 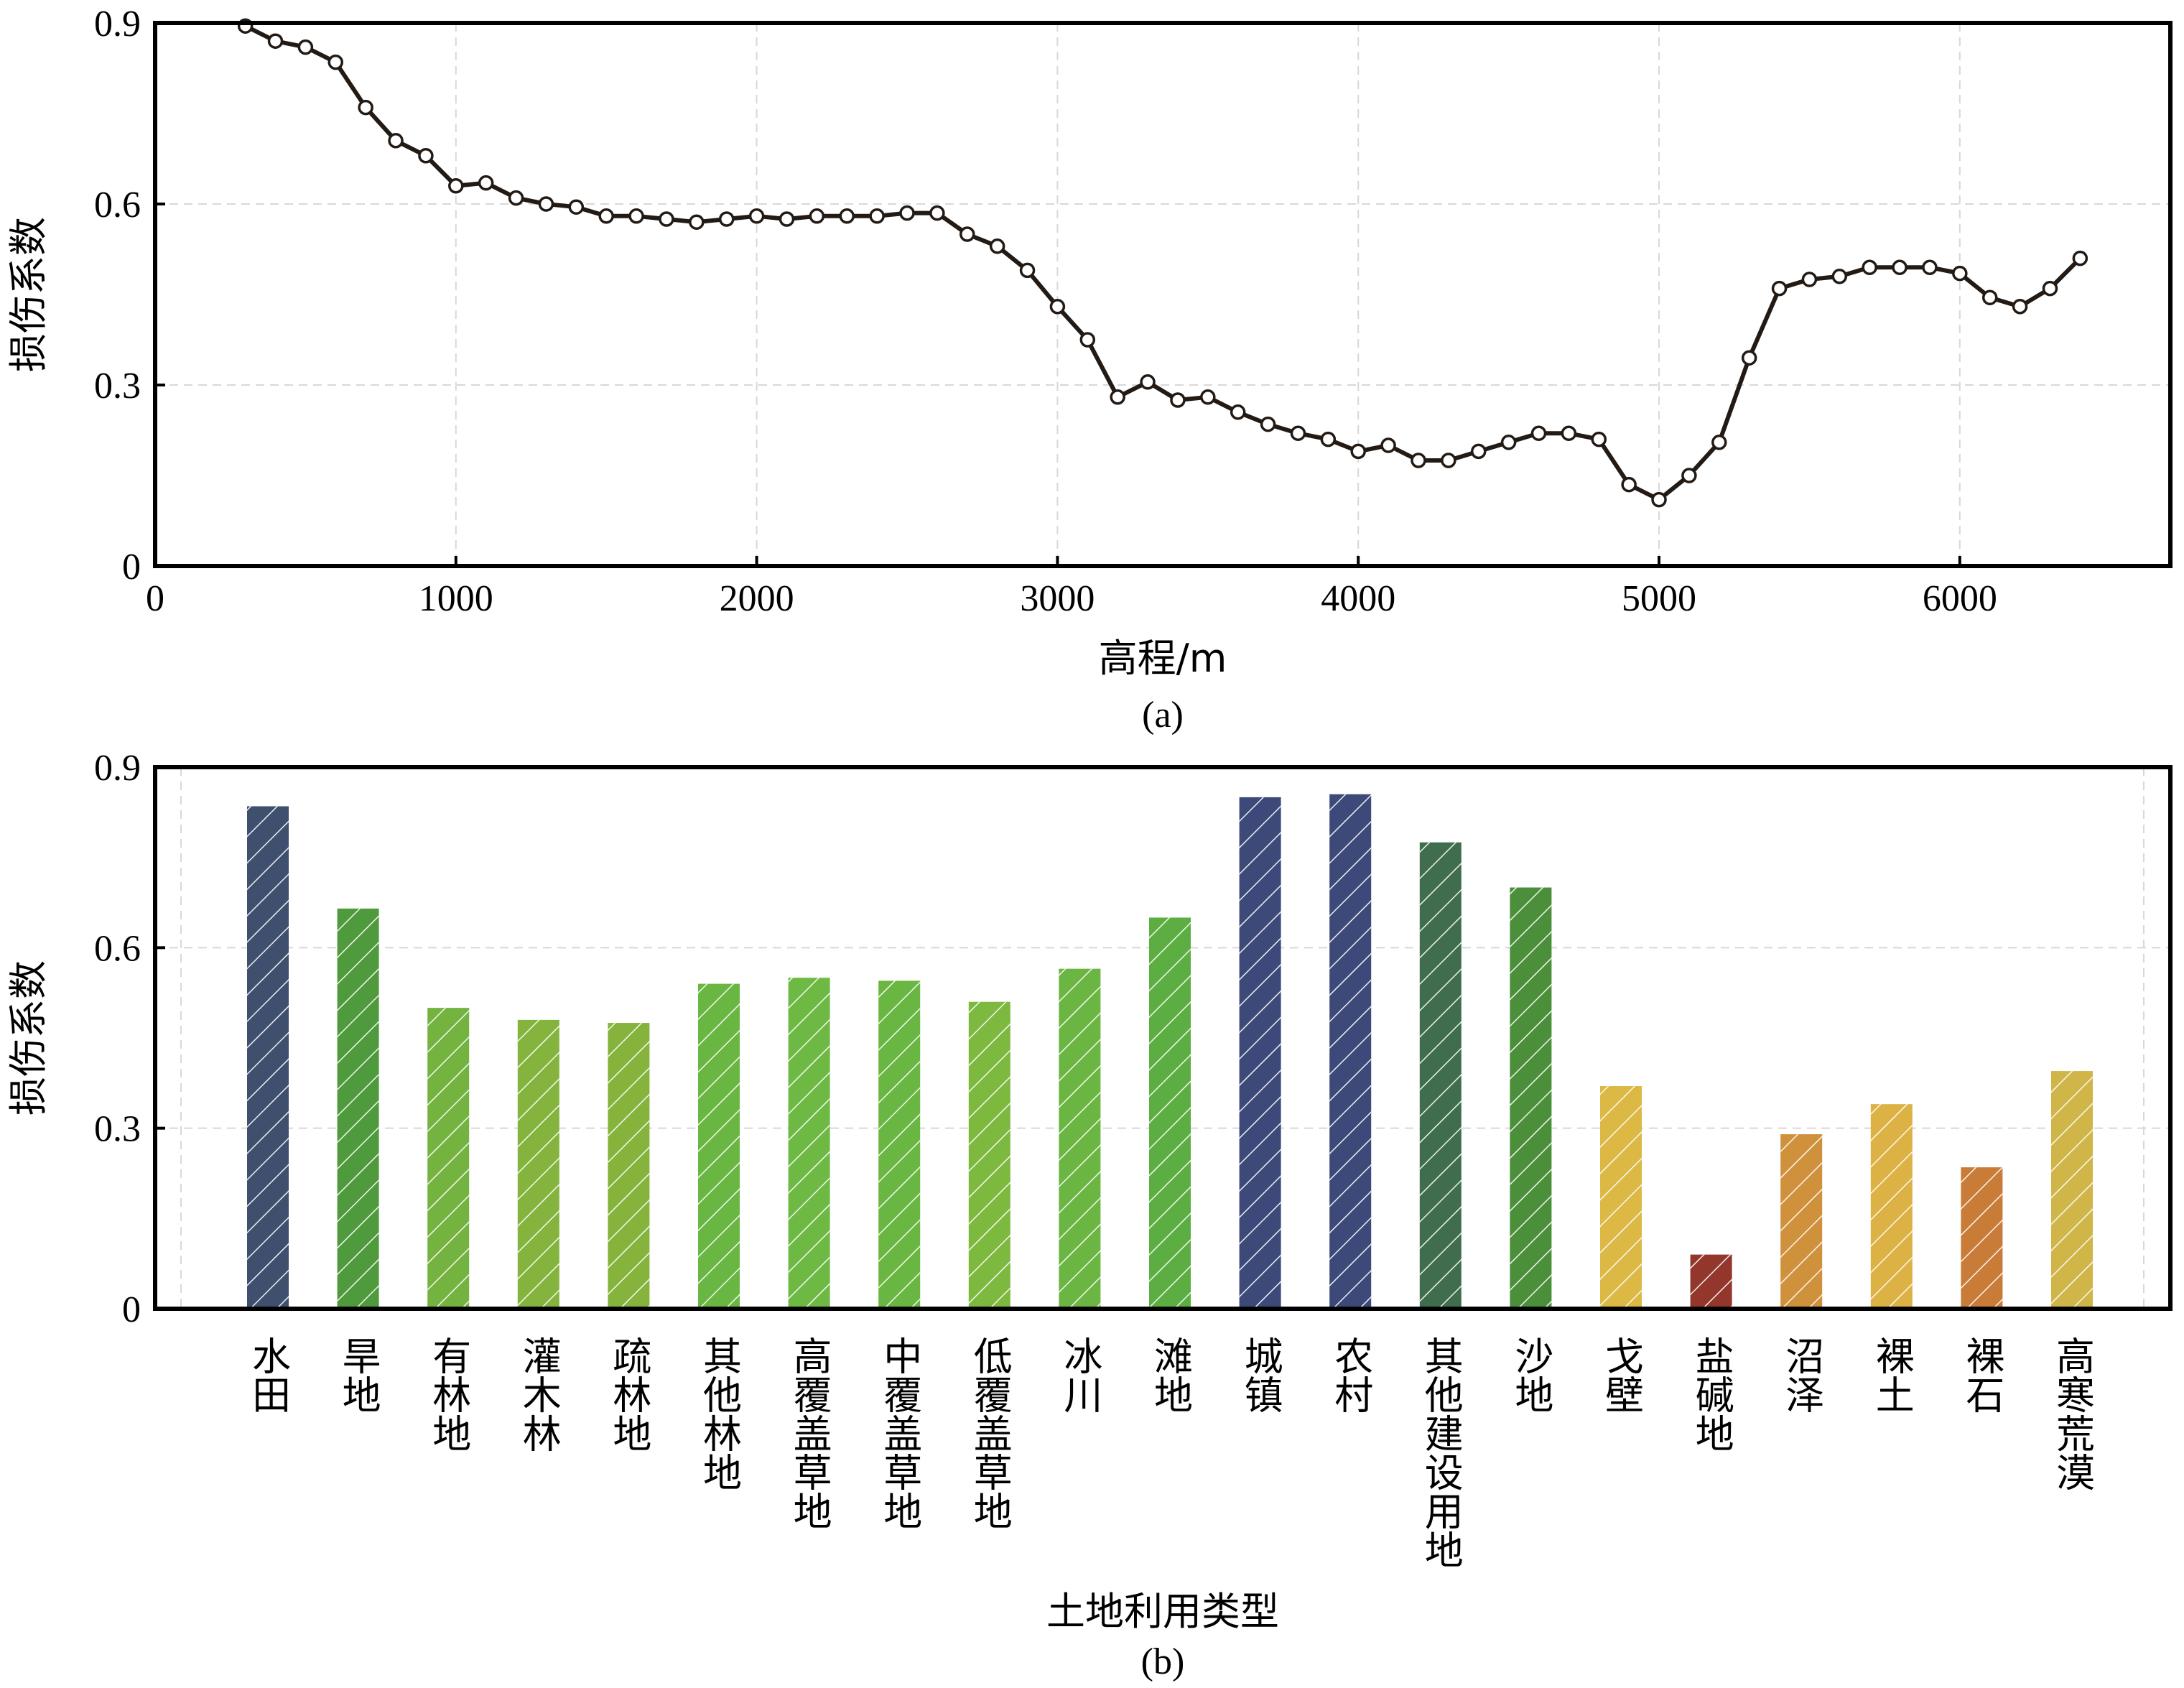 What do you see at coordinates (899, 1433) in the screenshot?
I see `category-label: 中覆盖草地` at bounding box center [899, 1433].